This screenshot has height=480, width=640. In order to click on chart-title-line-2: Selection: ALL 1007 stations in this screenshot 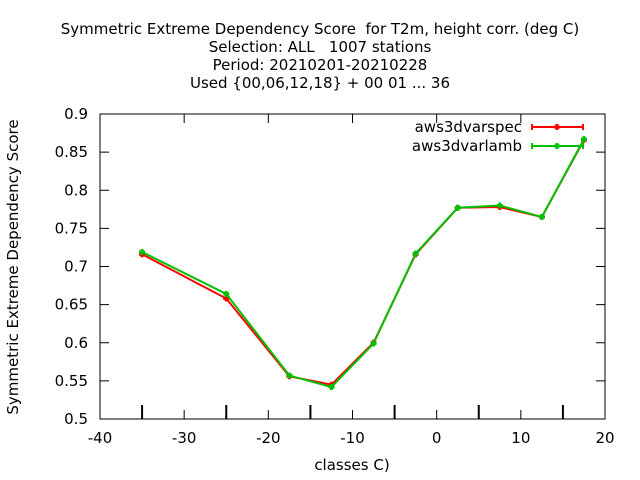, I will do `click(320, 47)`.